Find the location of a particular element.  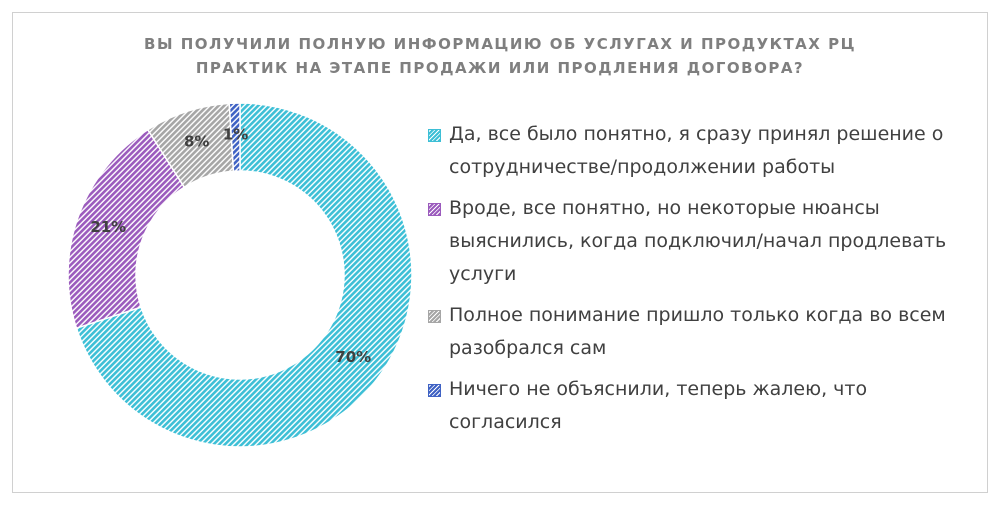

data-label: 1% is located at coordinates (235, 135).